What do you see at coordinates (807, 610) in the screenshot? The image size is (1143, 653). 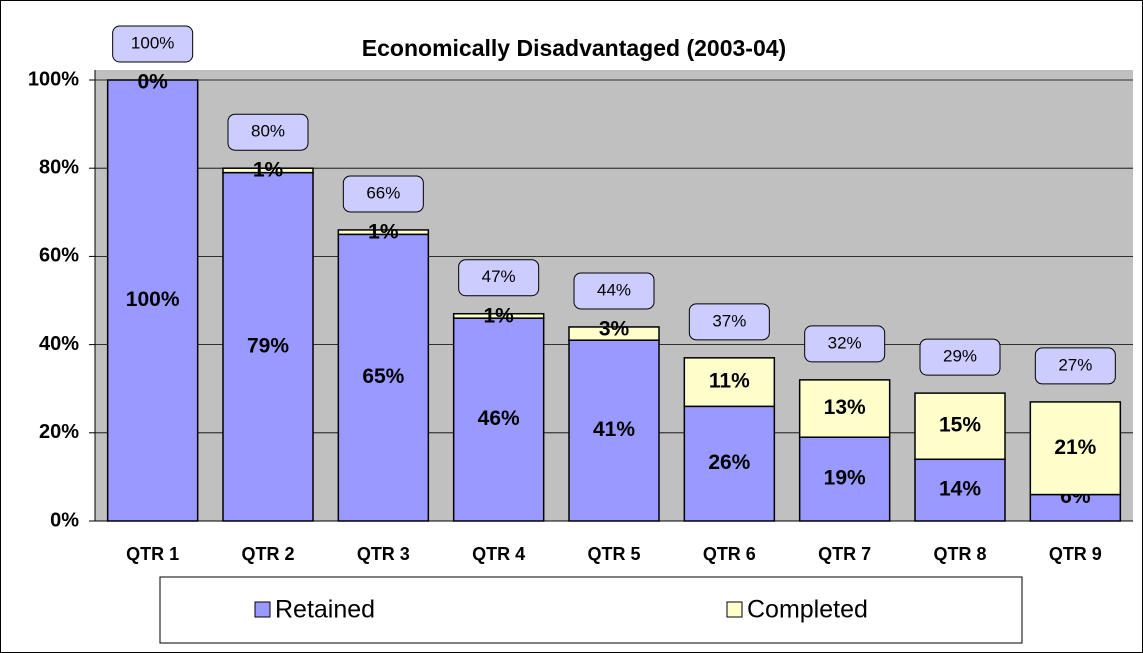 I see `legend-label: Completed` at bounding box center [807, 610].